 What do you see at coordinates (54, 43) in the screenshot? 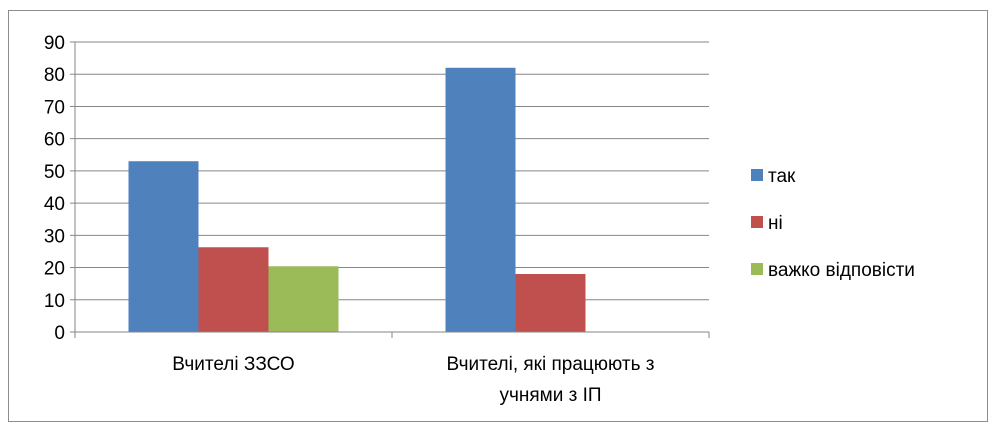
I see `y-tick-label: 90` at bounding box center [54, 43].